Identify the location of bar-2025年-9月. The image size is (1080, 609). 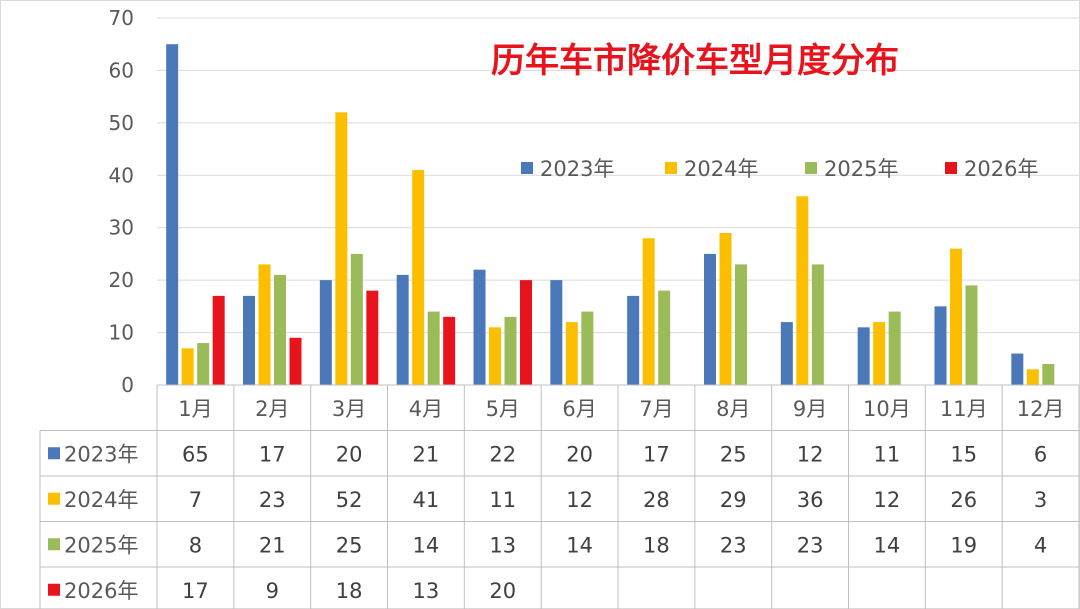
(817, 324).